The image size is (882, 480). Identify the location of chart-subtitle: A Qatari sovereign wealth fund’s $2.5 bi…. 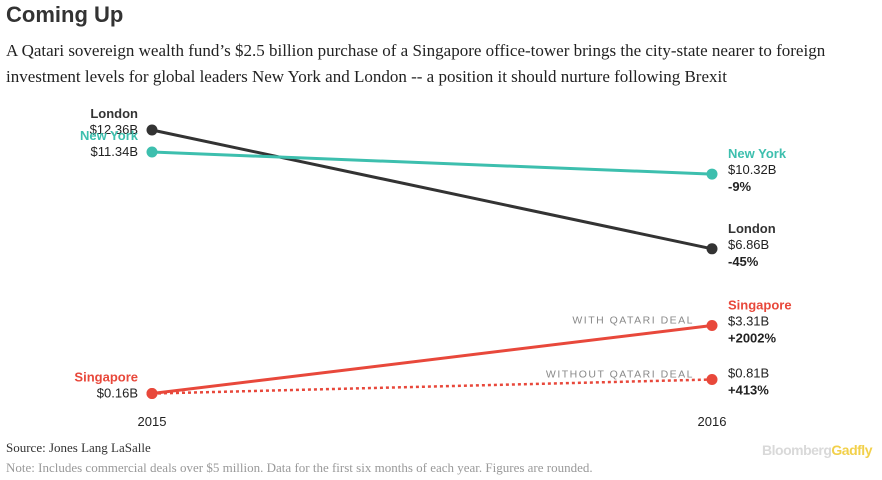
(416, 63).